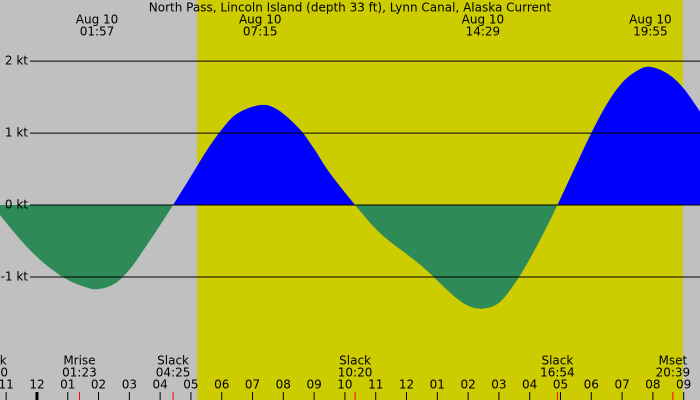  Describe the element at coordinates (344, 385) in the screenshot. I see `x-tick-label: 10` at that location.